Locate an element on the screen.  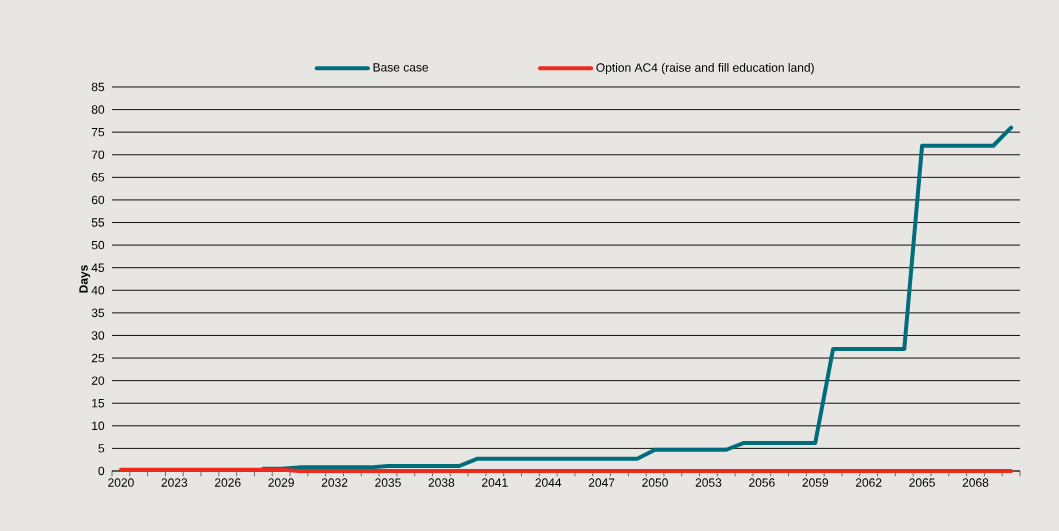
y-tick-label: 25 is located at coordinates (98, 358).